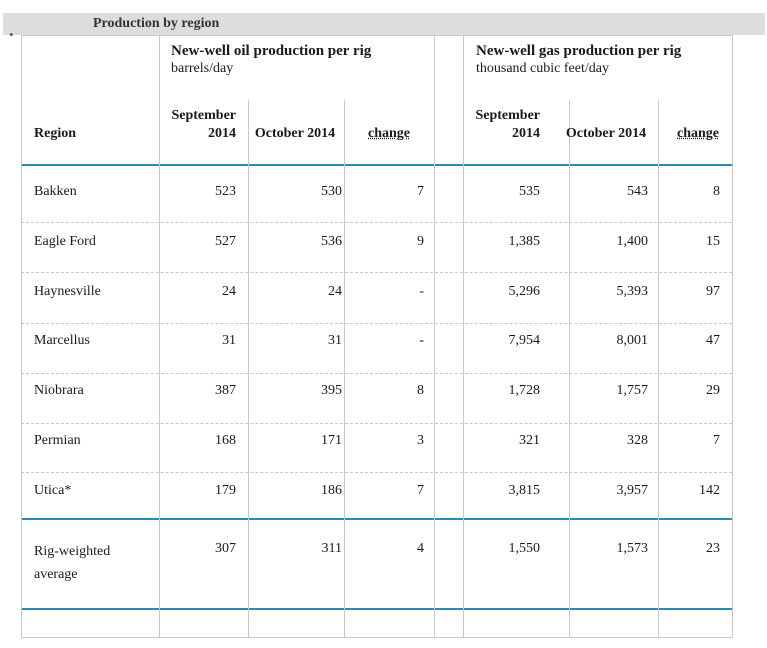  Describe the element at coordinates (507, 124) in the screenshot. I see `col-header-gas-september-2014: September 2014` at that location.